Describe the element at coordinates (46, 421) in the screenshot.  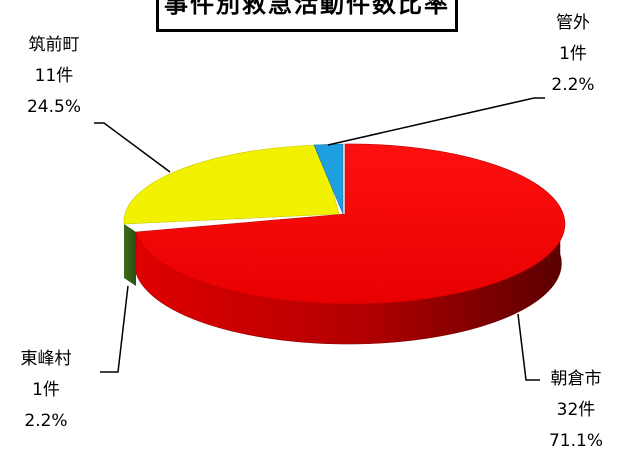
I see `label-toho-percent: 2.2%` at that location.